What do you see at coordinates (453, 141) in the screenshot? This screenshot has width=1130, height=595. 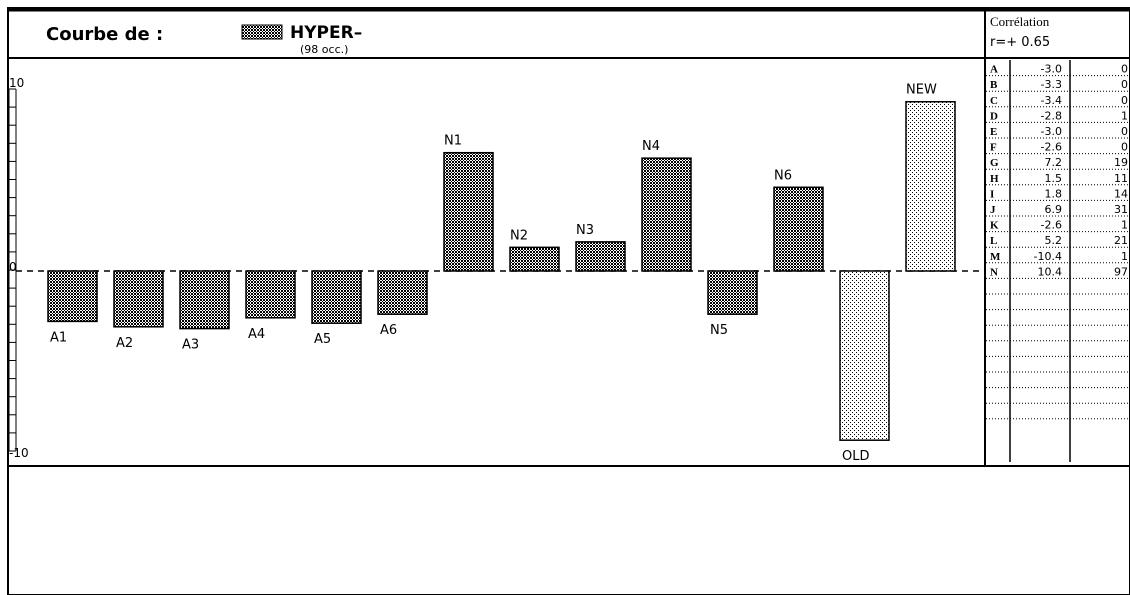 I see `bar-label: N1` at bounding box center [453, 141].